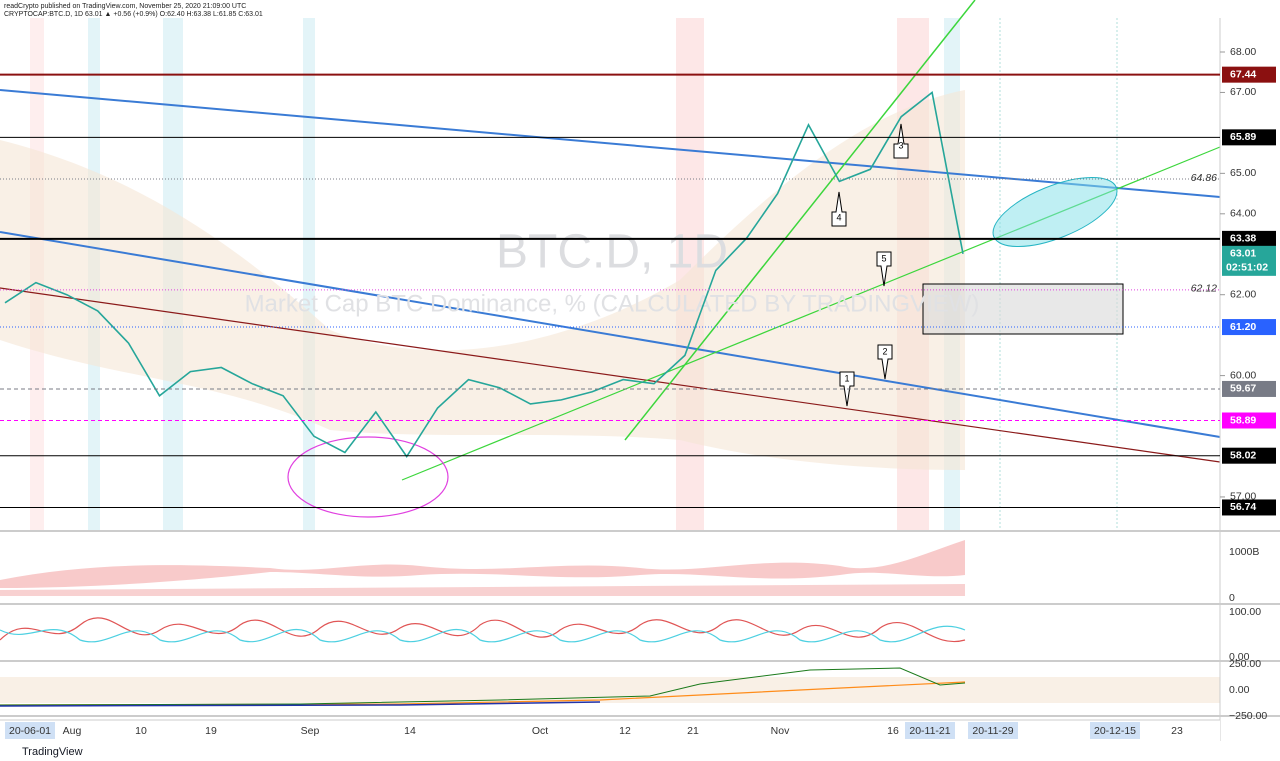  I want to click on time-axis-label: 20-11-29, so click(992, 731).